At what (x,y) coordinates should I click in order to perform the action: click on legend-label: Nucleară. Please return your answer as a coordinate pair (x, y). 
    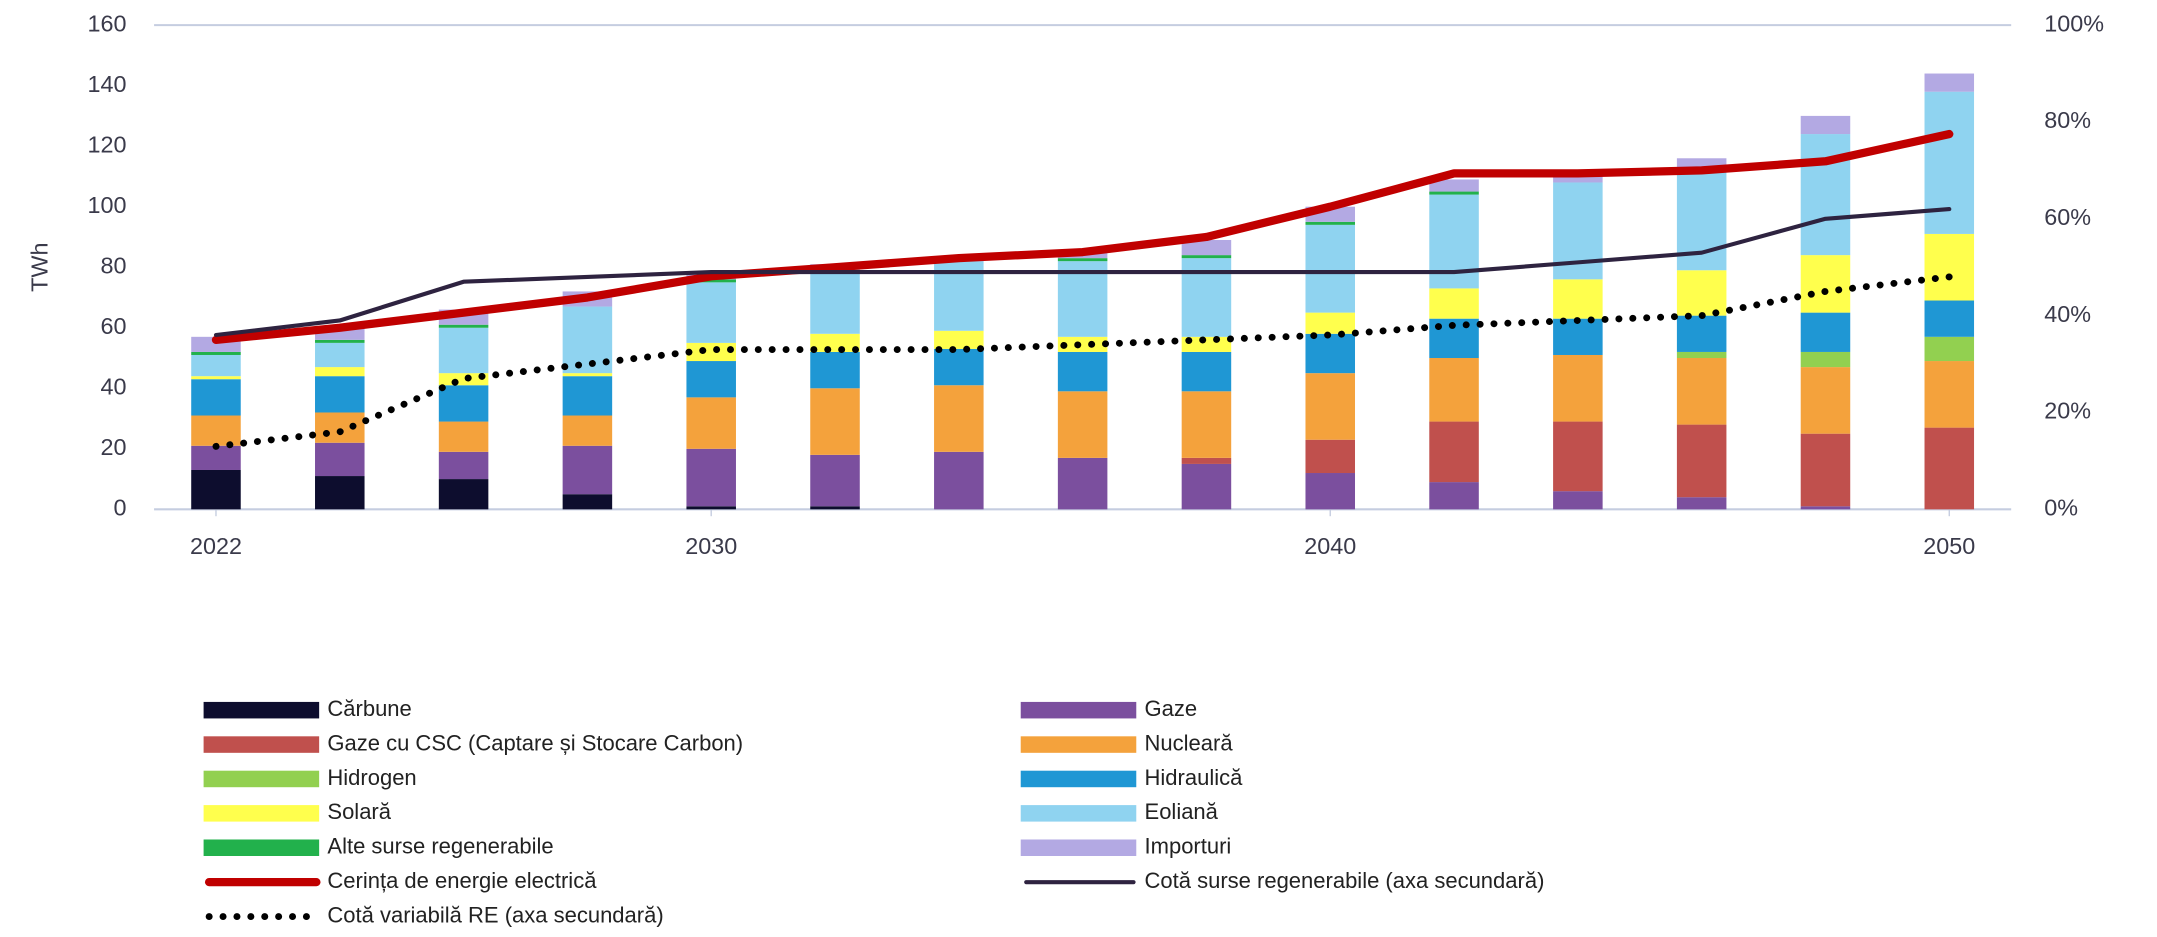
    Looking at the image, I should click on (1189, 742).